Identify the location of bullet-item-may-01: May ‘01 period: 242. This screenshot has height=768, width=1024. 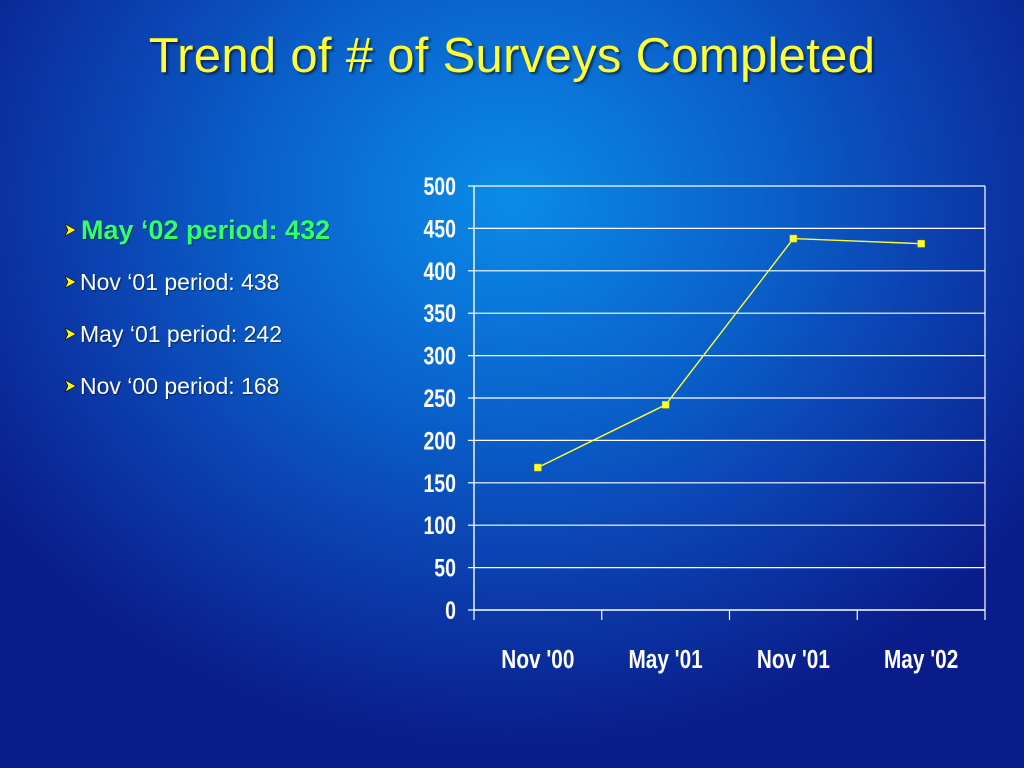
(197, 334).